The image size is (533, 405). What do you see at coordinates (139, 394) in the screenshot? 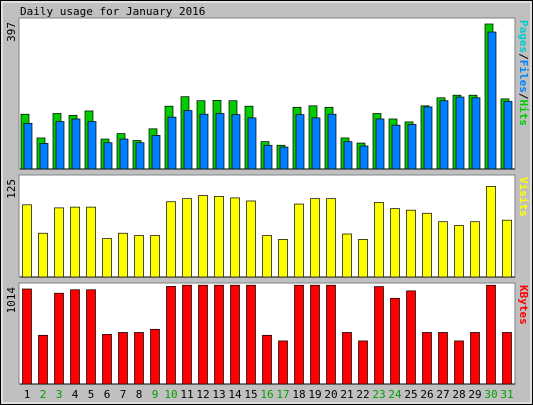
I see `x-tick-label-day-8: 8` at bounding box center [139, 394].